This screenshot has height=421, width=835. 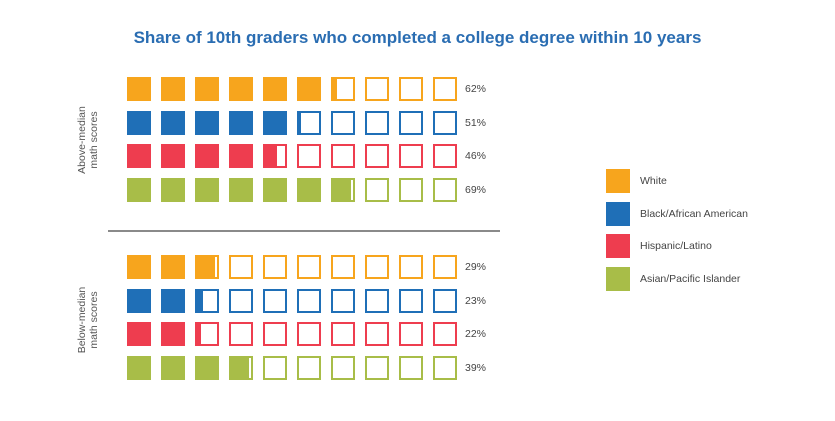 What do you see at coordinates (476, 156) in the screenshot?
I see `value-label: 46%` at bounding box center [476, 156].